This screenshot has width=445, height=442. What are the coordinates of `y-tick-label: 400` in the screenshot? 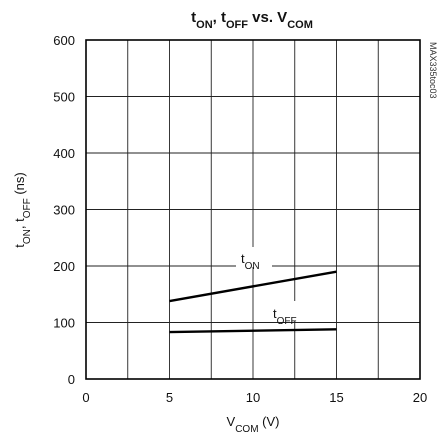 It's located at (64, 153).